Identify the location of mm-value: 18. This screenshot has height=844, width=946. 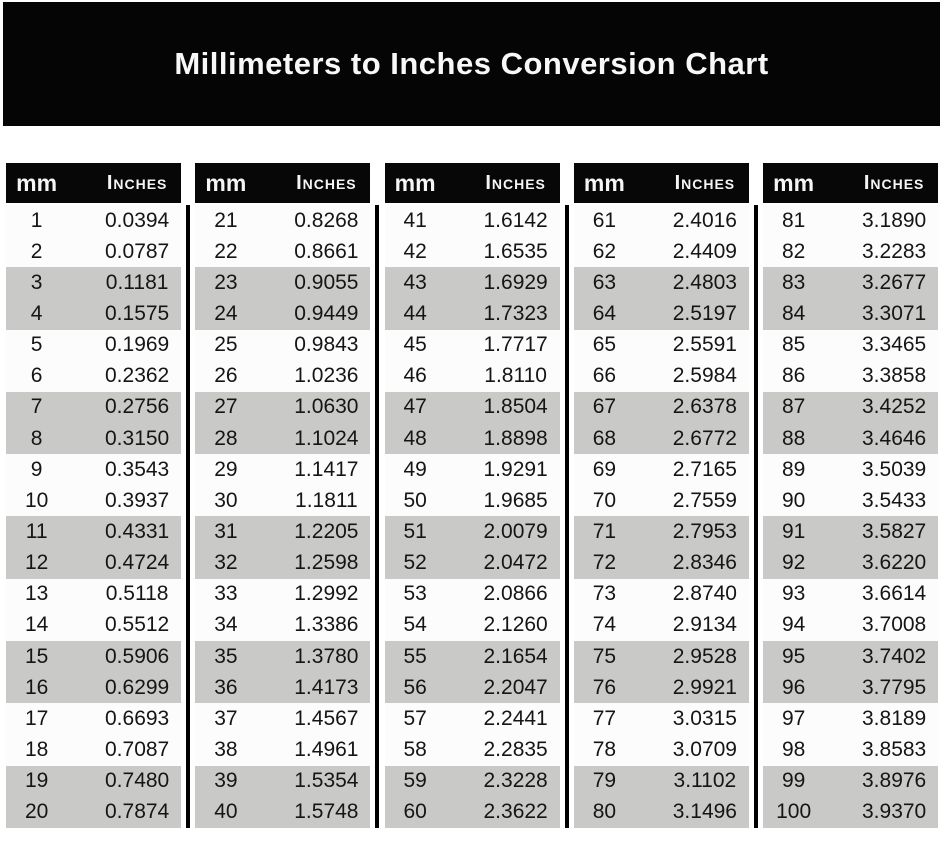
(36, 749).